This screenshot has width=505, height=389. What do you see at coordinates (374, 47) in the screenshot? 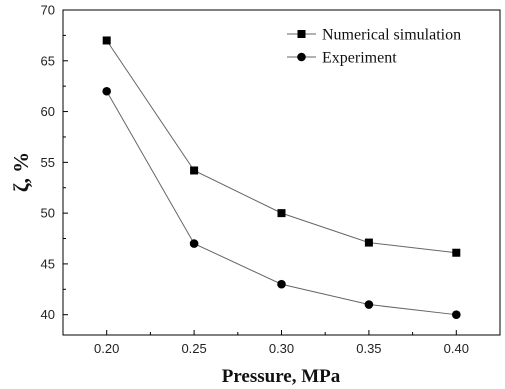
I see `legend: Numerical simulation Experiment` at bounding box center [374, 47].